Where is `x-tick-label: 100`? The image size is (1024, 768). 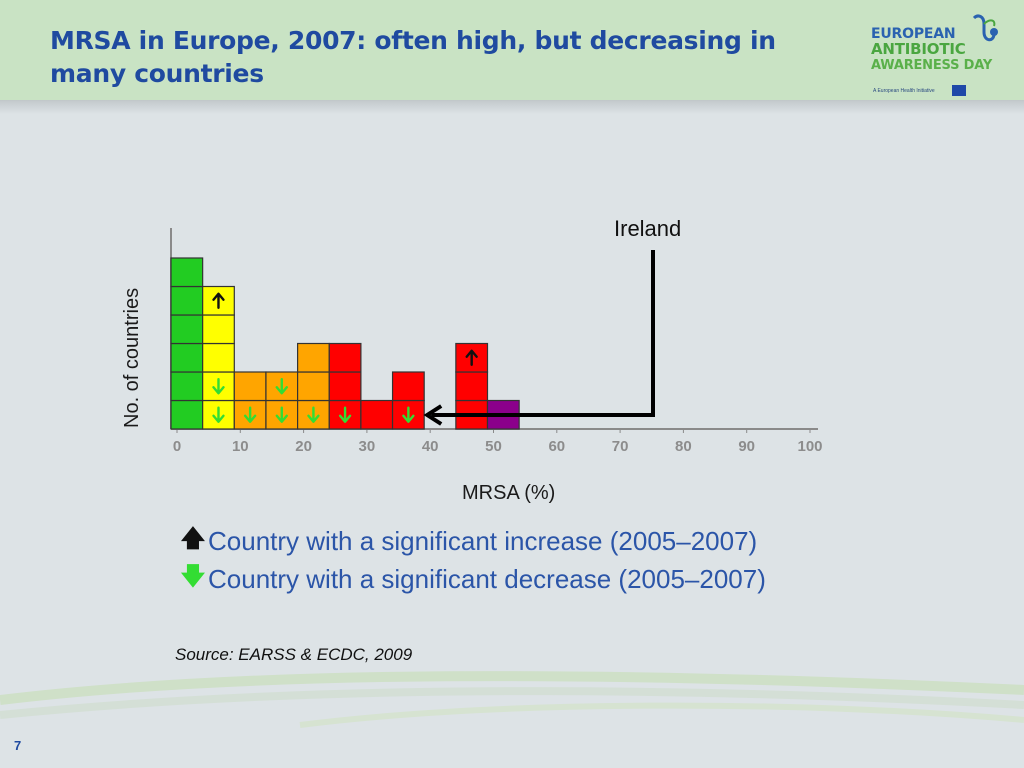
x-tick-label: 100 is located at coordinates (809, 446).